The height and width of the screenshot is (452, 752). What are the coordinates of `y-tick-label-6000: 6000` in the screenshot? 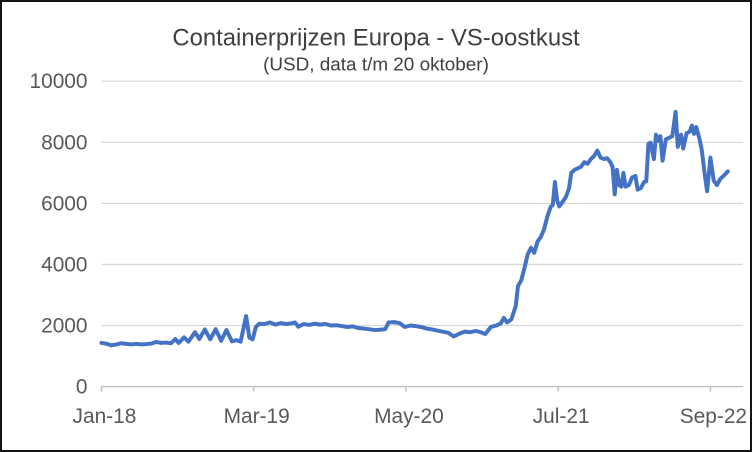 It's located at (64, 203).